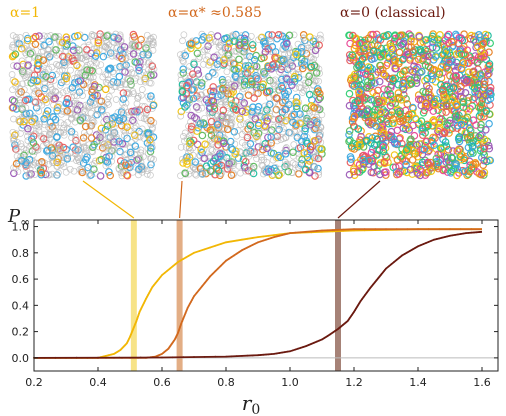 The width and height of the screenshot is (506, 416). Describe the element at coordinates (21, 279) in the screenshot. I see `y-tick-label: 0.6` at that location.